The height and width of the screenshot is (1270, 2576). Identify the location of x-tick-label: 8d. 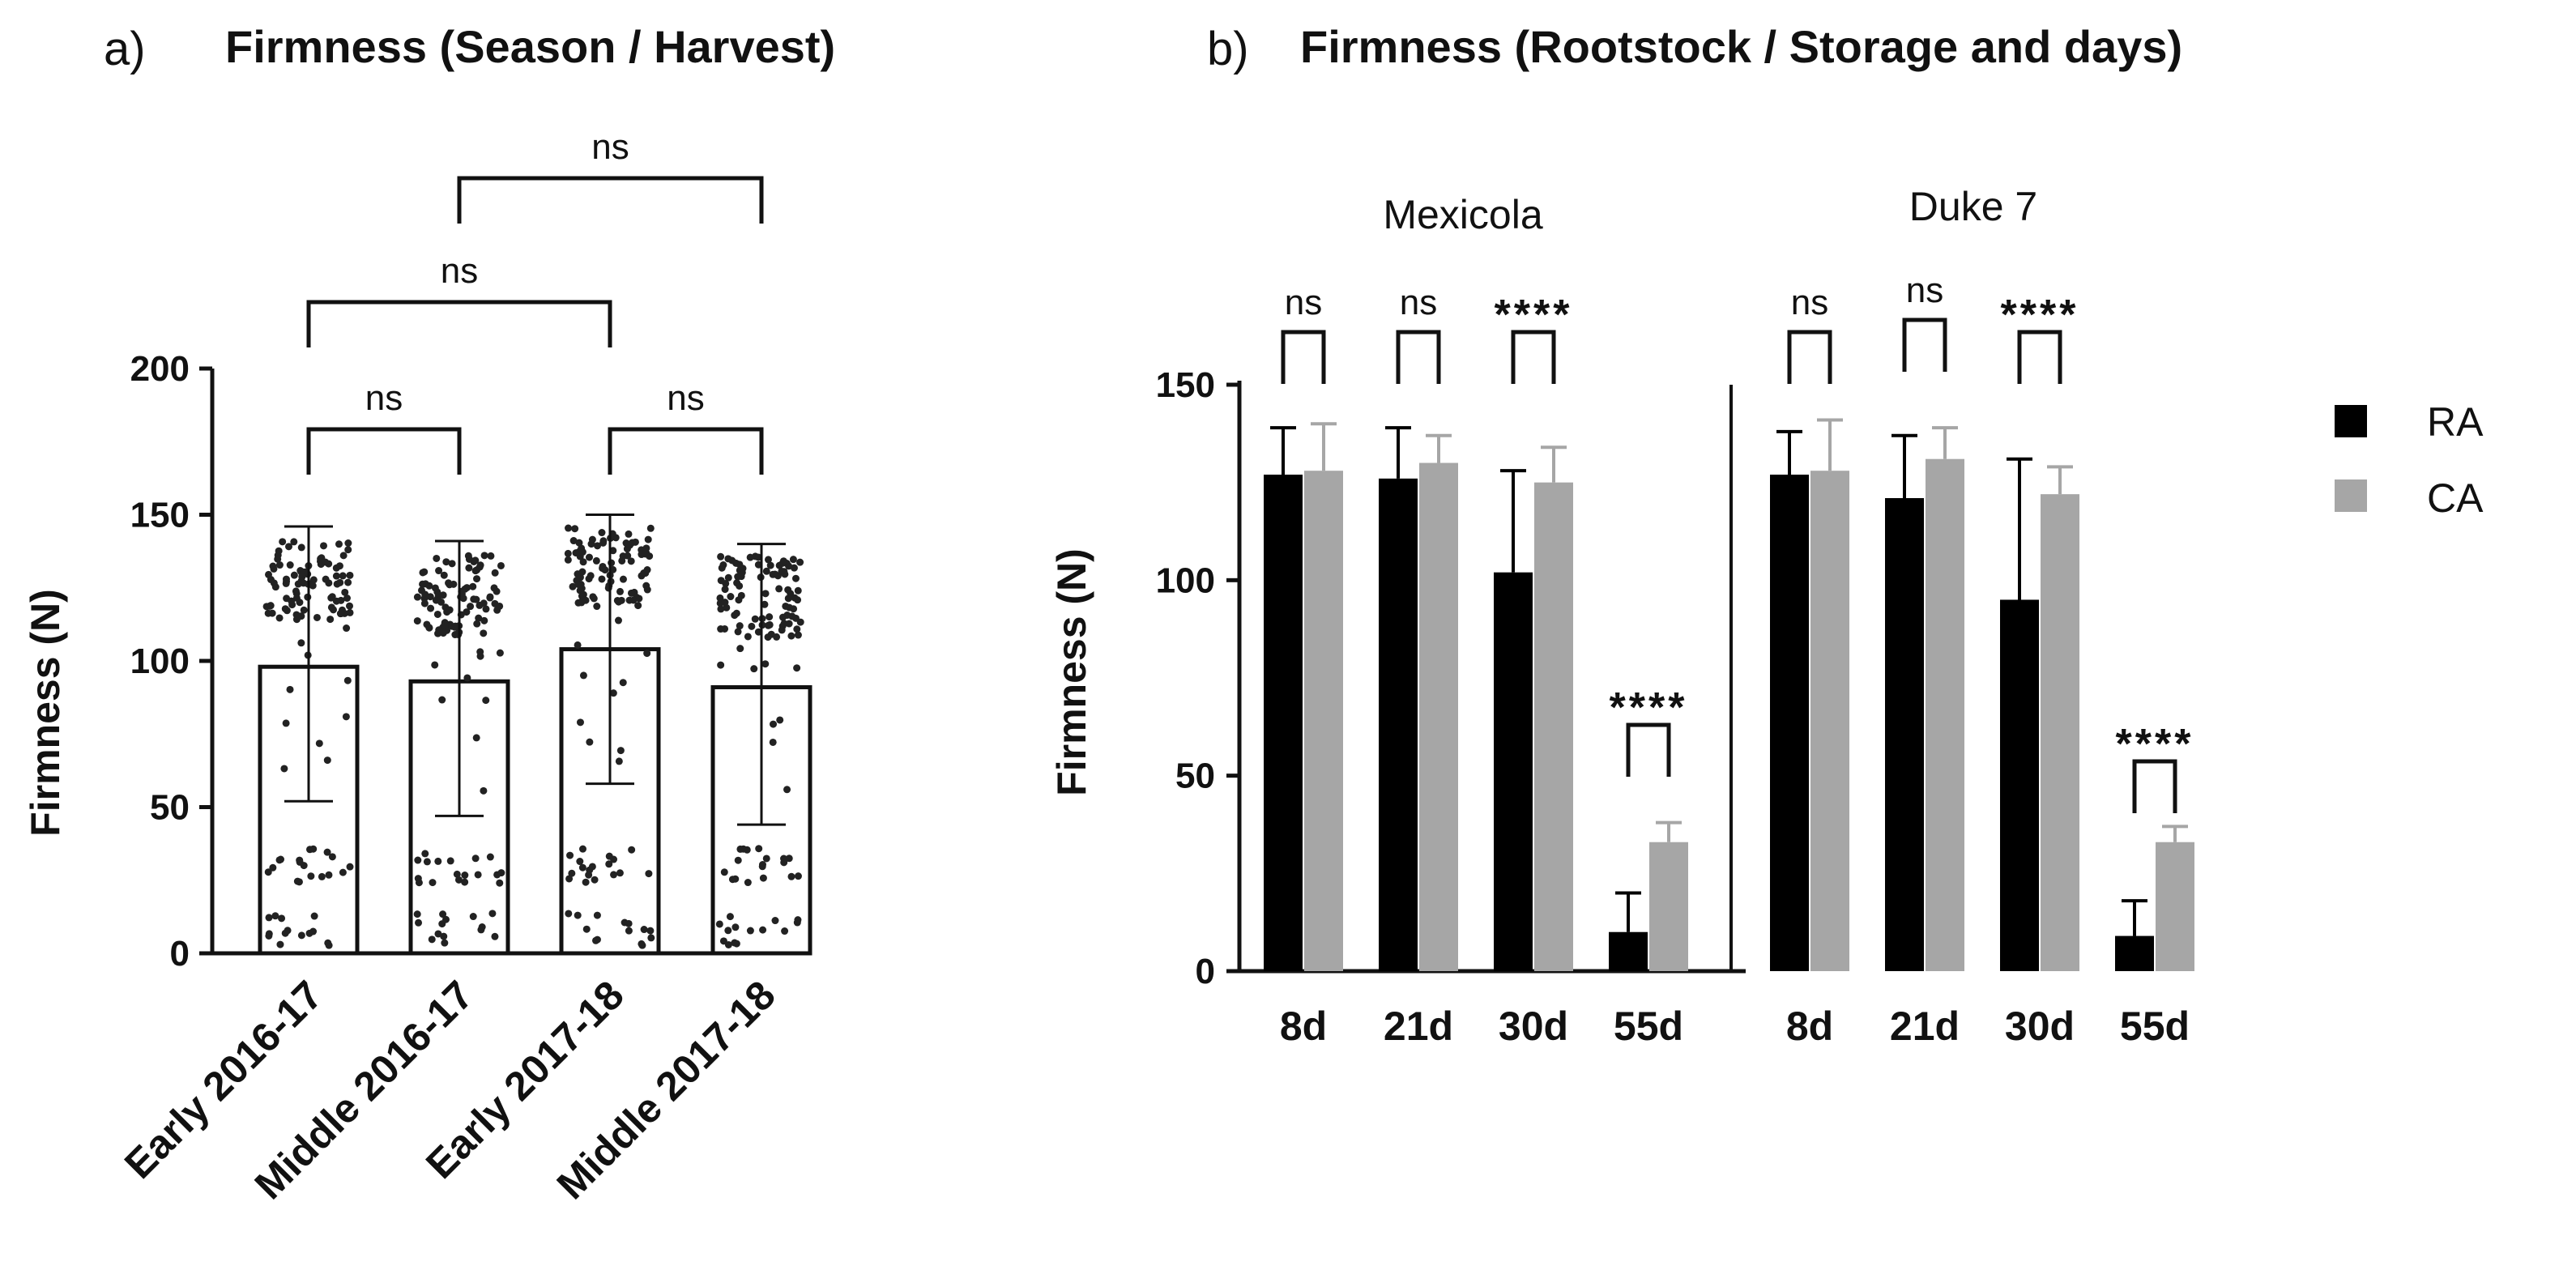
(1303, 1026).